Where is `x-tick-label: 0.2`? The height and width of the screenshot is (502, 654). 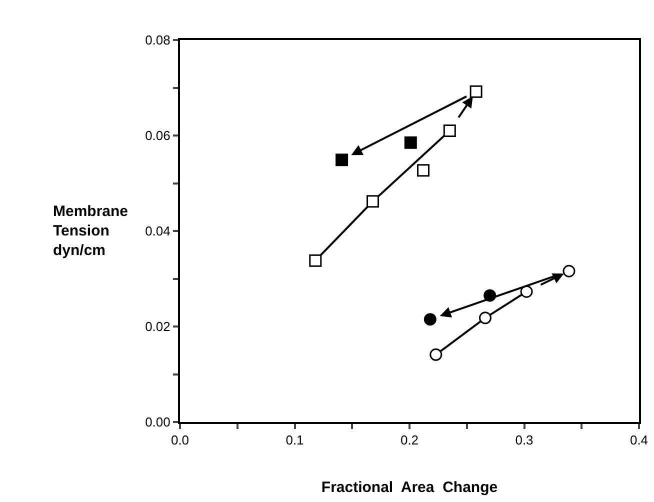 x-tick-label: 0.2 is located at coordinates (409, 440).